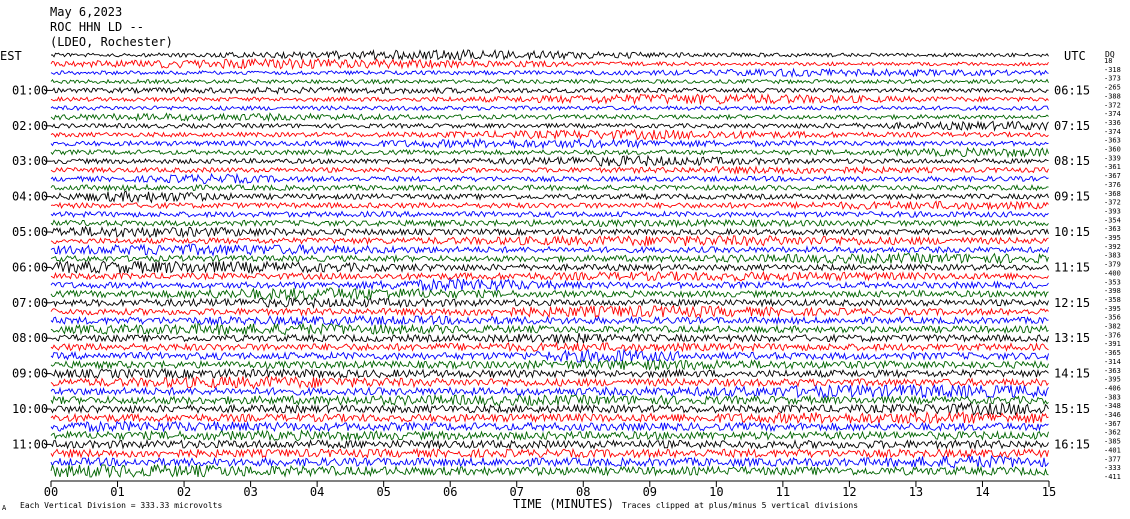 This screenshot has width=1130, height=519. Describe the element at coordinates (1072, 374) in the screenshot. I see `utc-hour-label: 14:15` at that location.